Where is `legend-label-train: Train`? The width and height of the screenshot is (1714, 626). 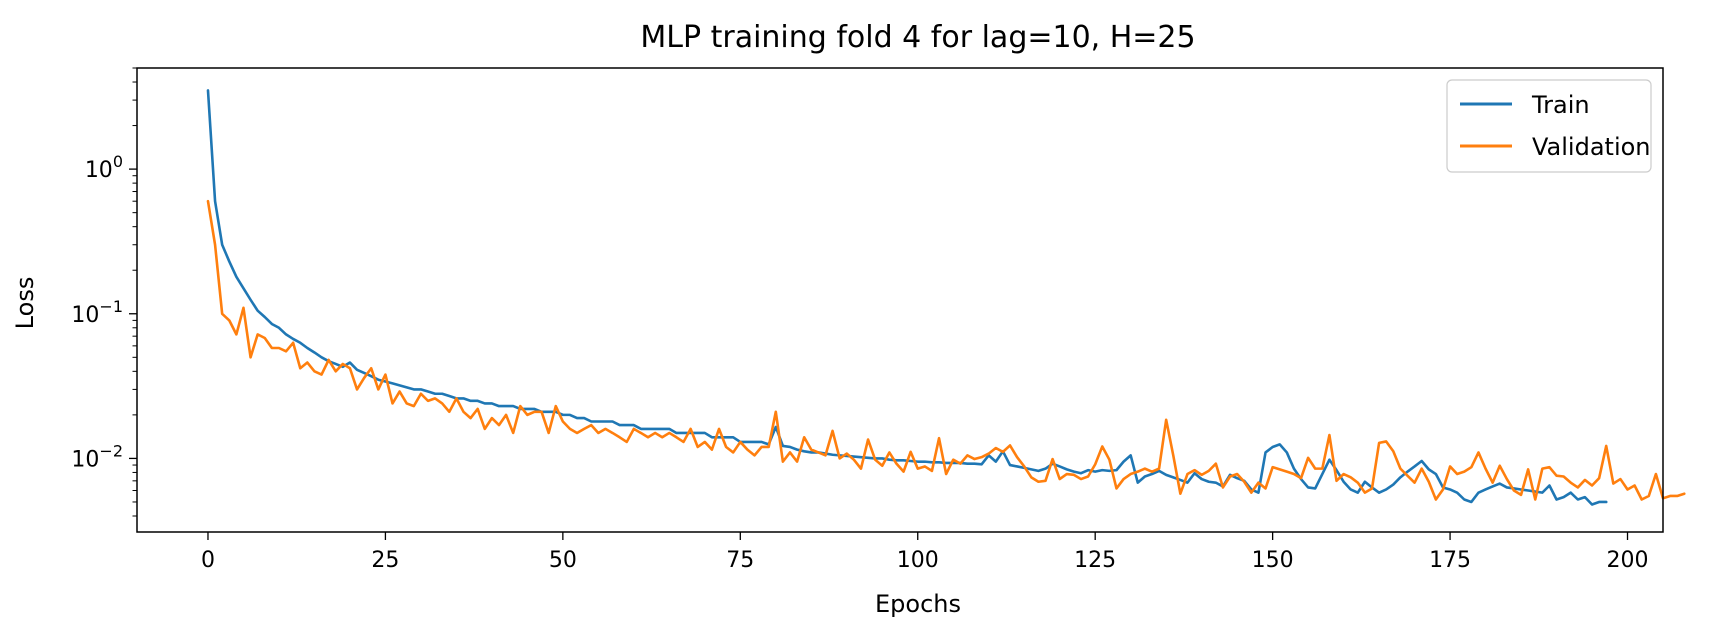 legend-label-train: Train is located at coordinates (1560, 105).